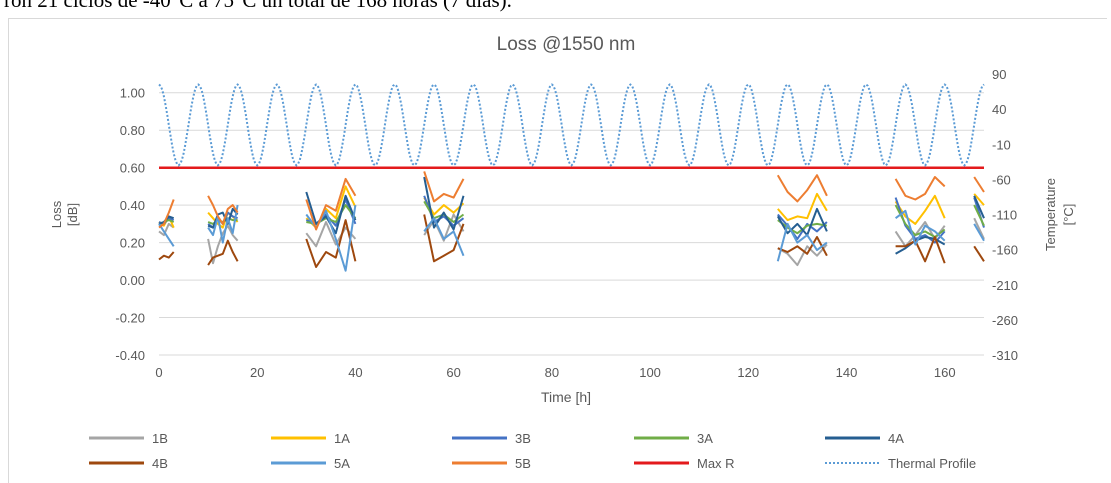 This screenshot has height=483, width=1111. What do you see at coordinates (342, 463) in the screenshot?
I see `legend-label: 5A` at bounding box center [342, 463].